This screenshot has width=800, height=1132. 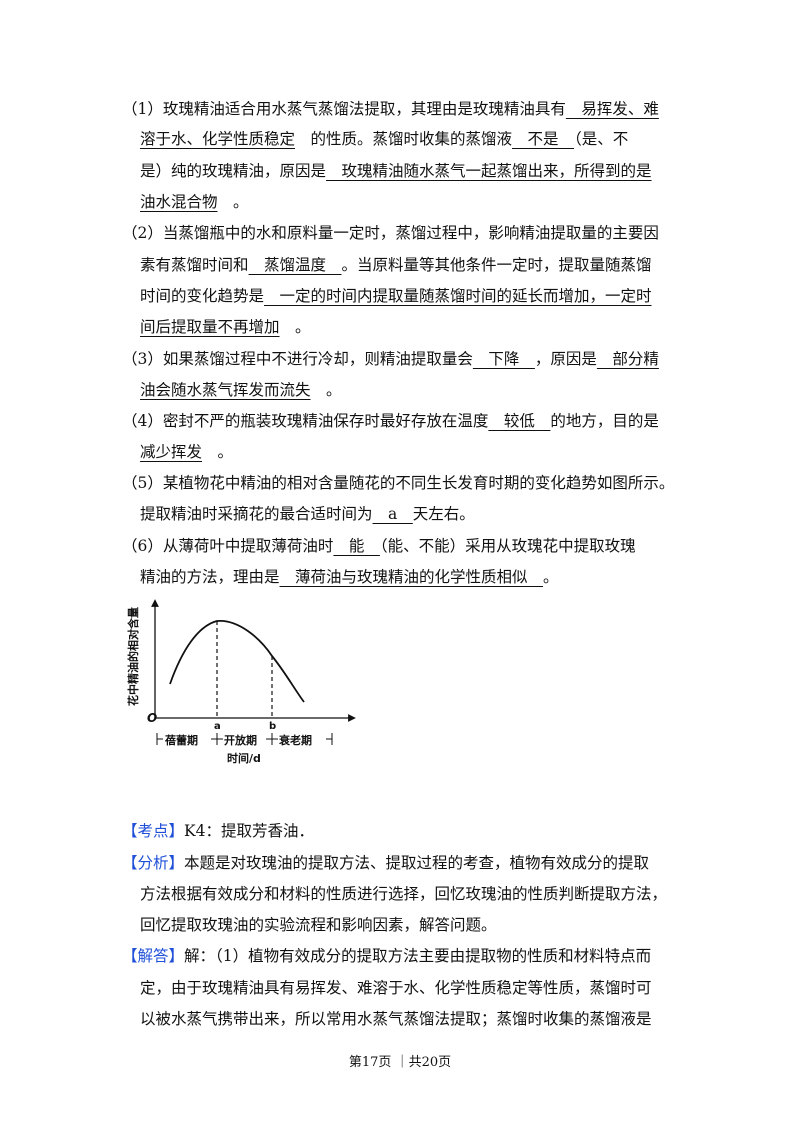 What do you see at coordinates (392, 514) in the screenshot?
I see `q5-answer: a` at bounding box center [392, 514].